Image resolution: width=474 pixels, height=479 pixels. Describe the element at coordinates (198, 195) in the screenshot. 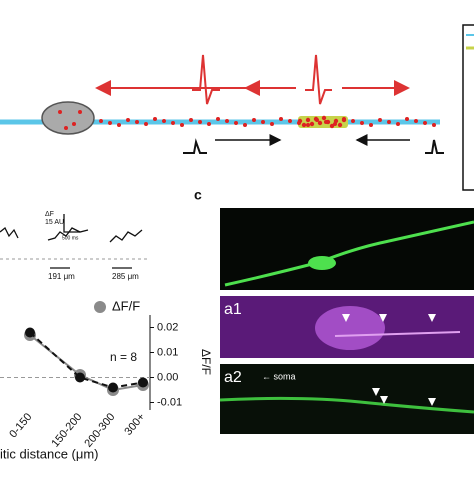

I see `panel-label: c` at that location.